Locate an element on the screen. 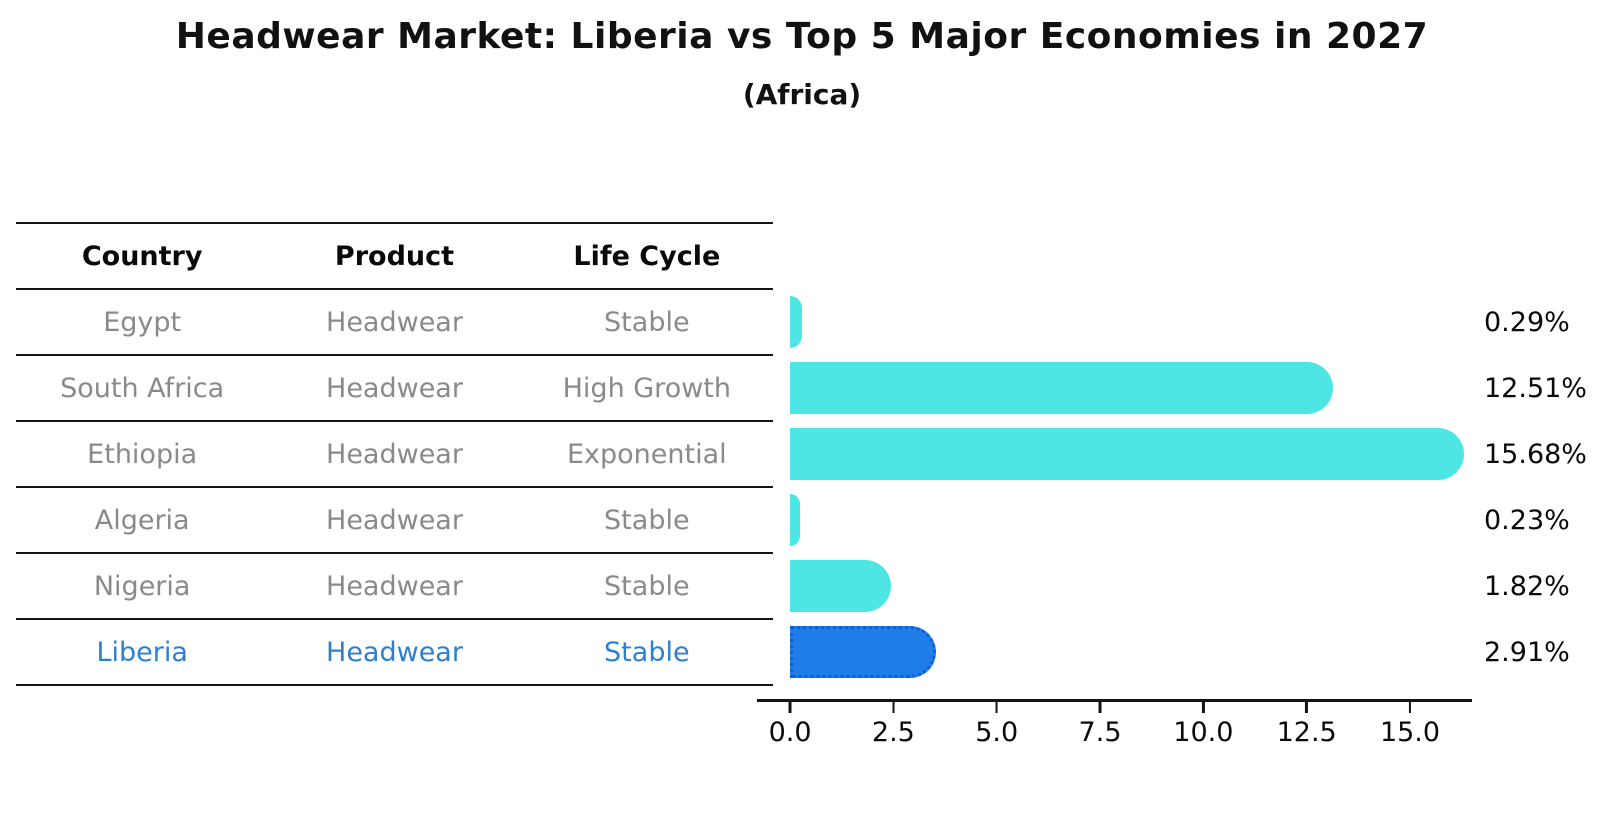 The image size is (1604, 823). tick-label: 10.0 is located at coordinates (1203, 732).